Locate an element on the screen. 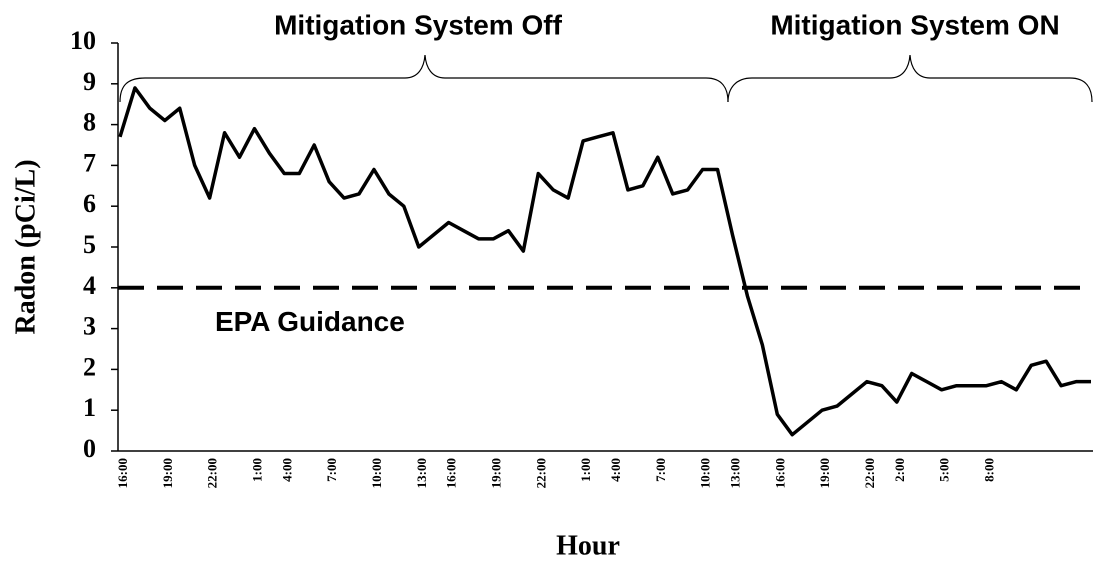 The image size is (1095, 567). x-tick-label: 8:00 is located at coordinates (988, 470).